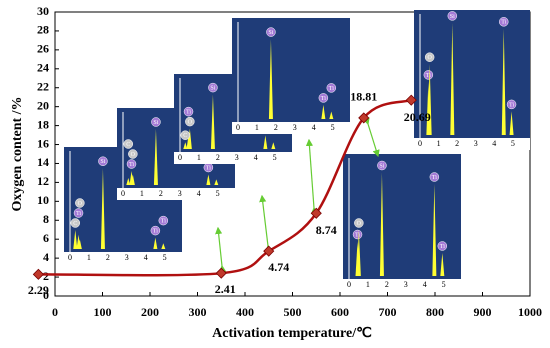  I want to click on x-tick-label: 100, so click(103, 312).